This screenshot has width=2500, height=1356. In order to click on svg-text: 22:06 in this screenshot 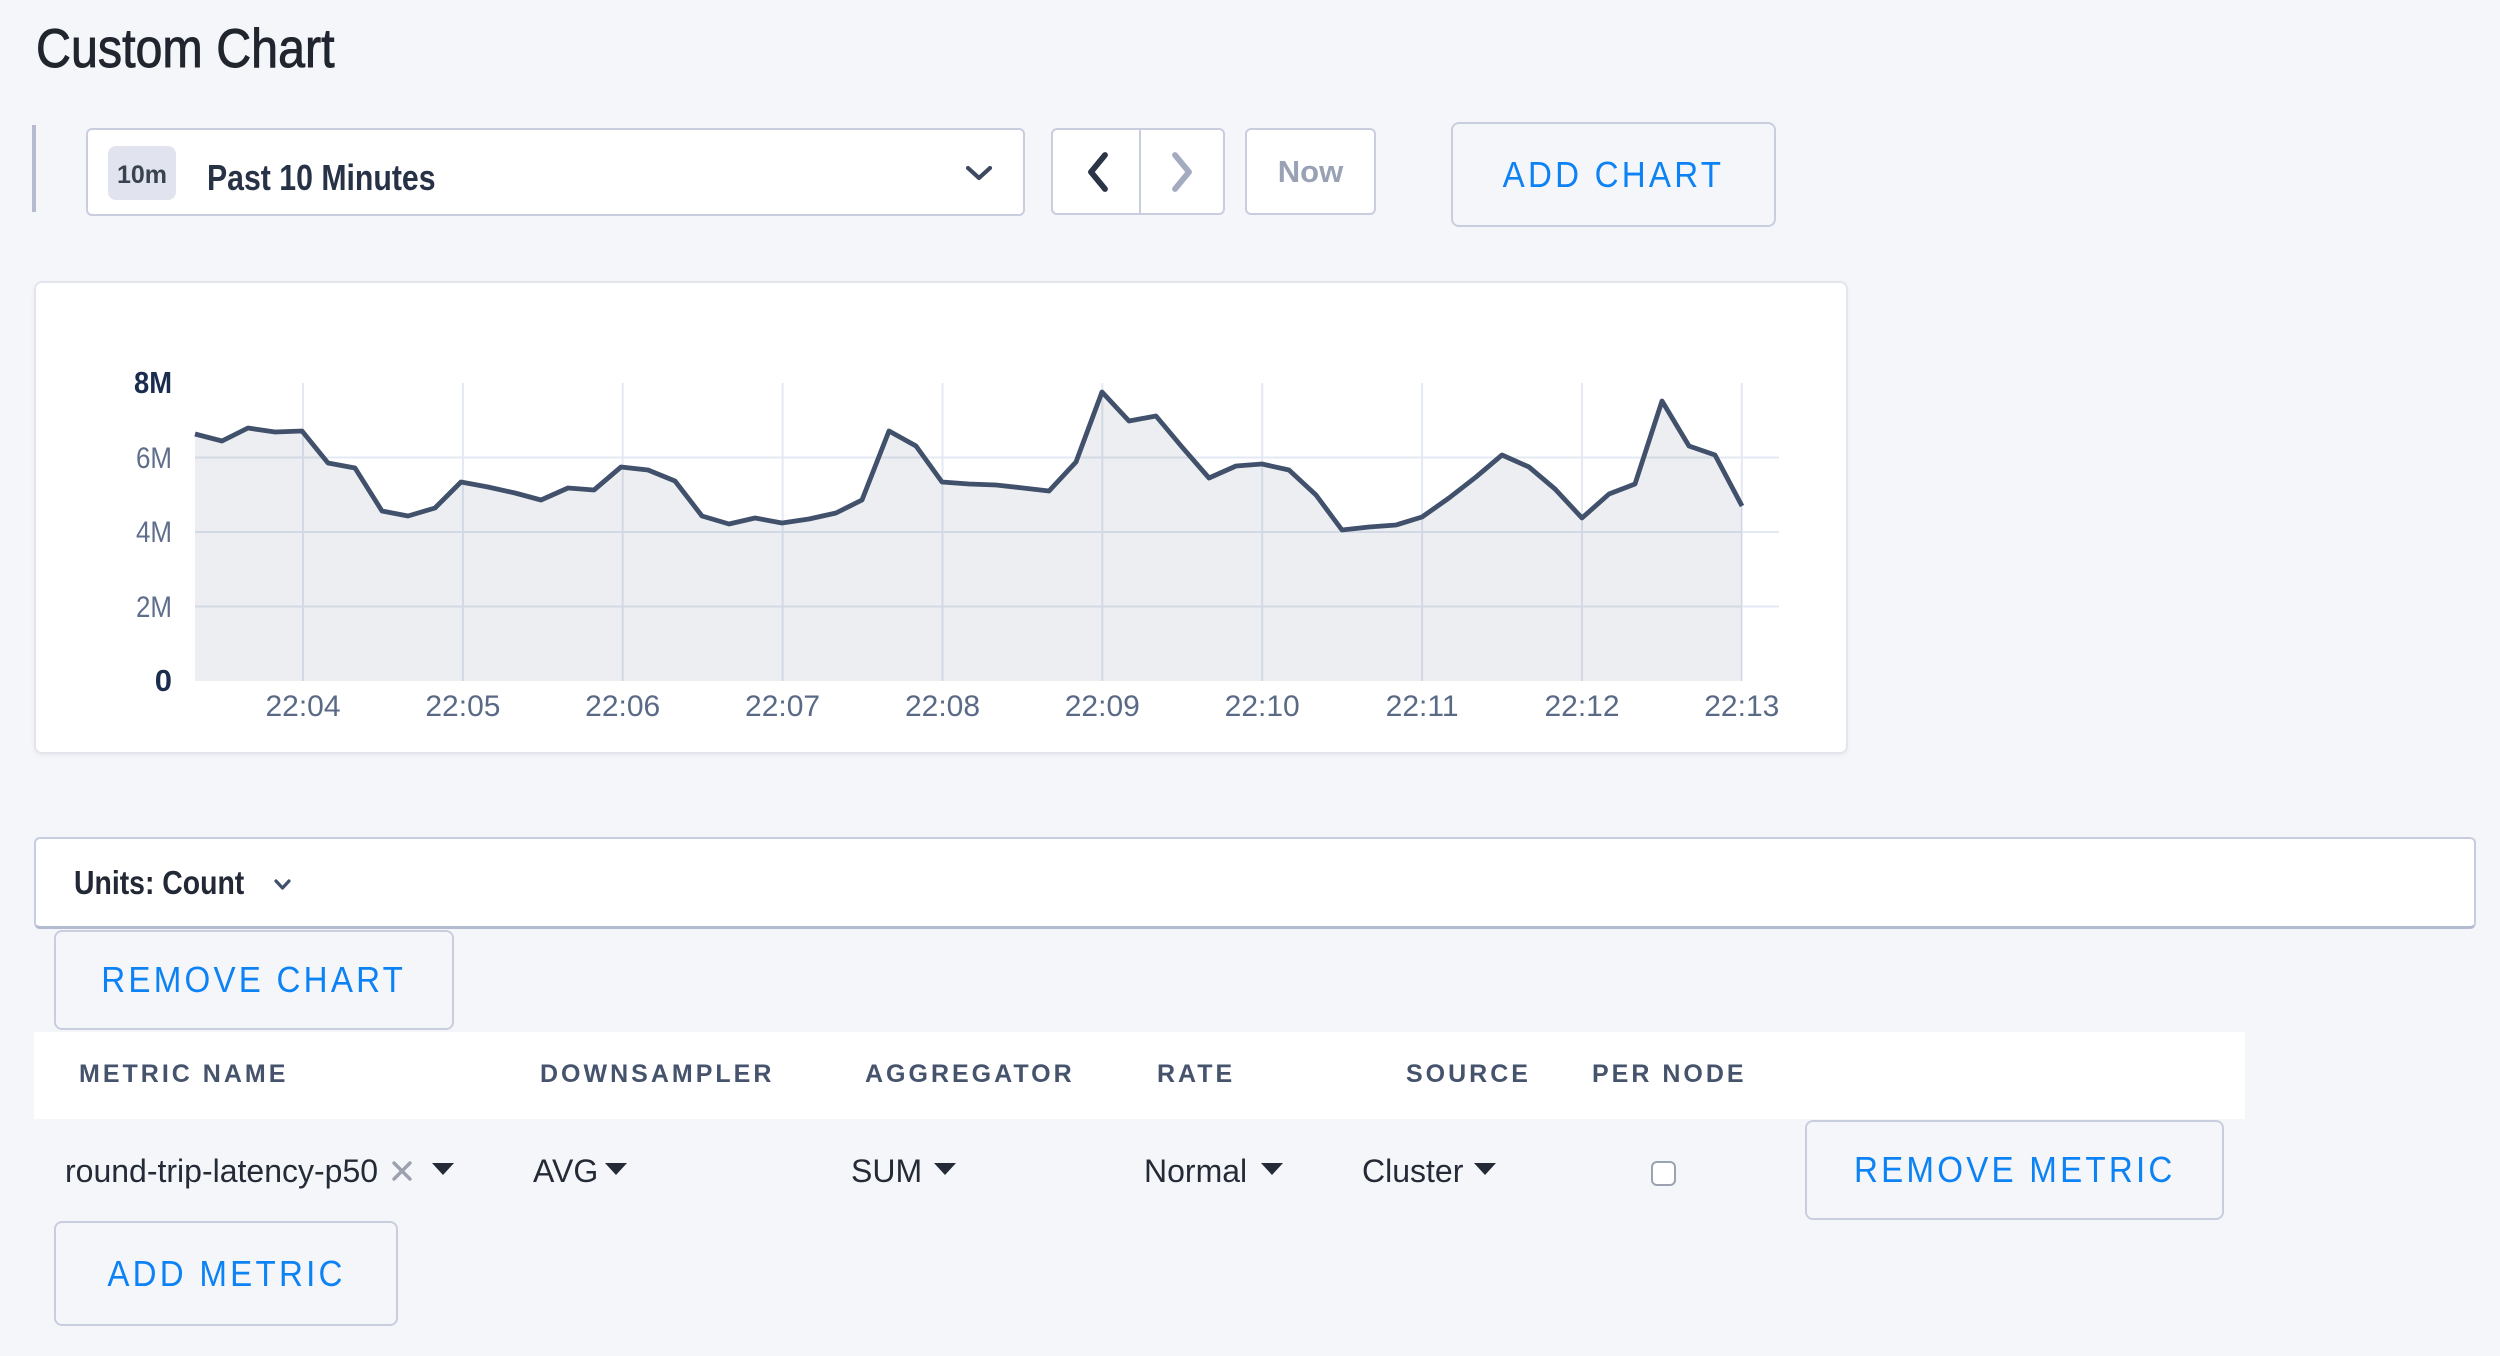, I will do `click(622, 706)`.